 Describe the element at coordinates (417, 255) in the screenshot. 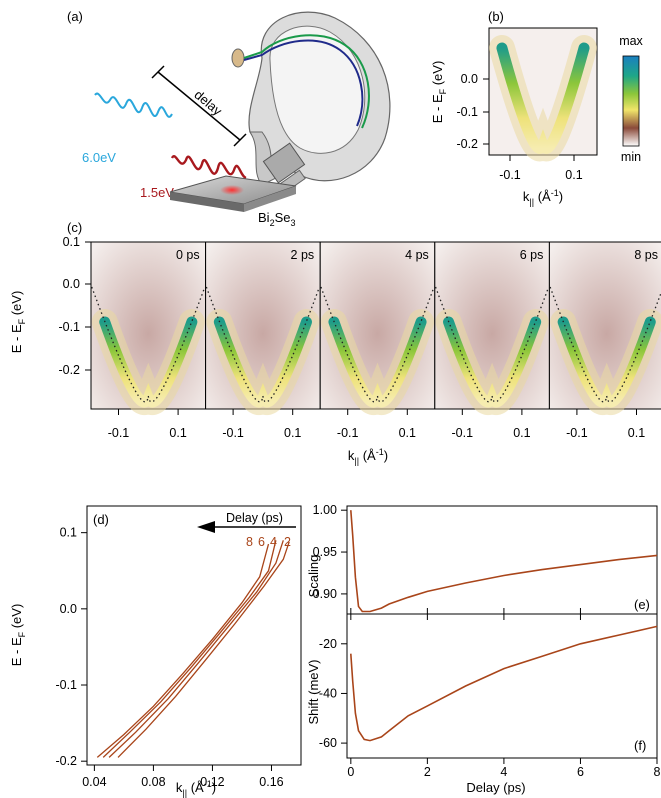

I see `delay-label: 4 ps` at that location.